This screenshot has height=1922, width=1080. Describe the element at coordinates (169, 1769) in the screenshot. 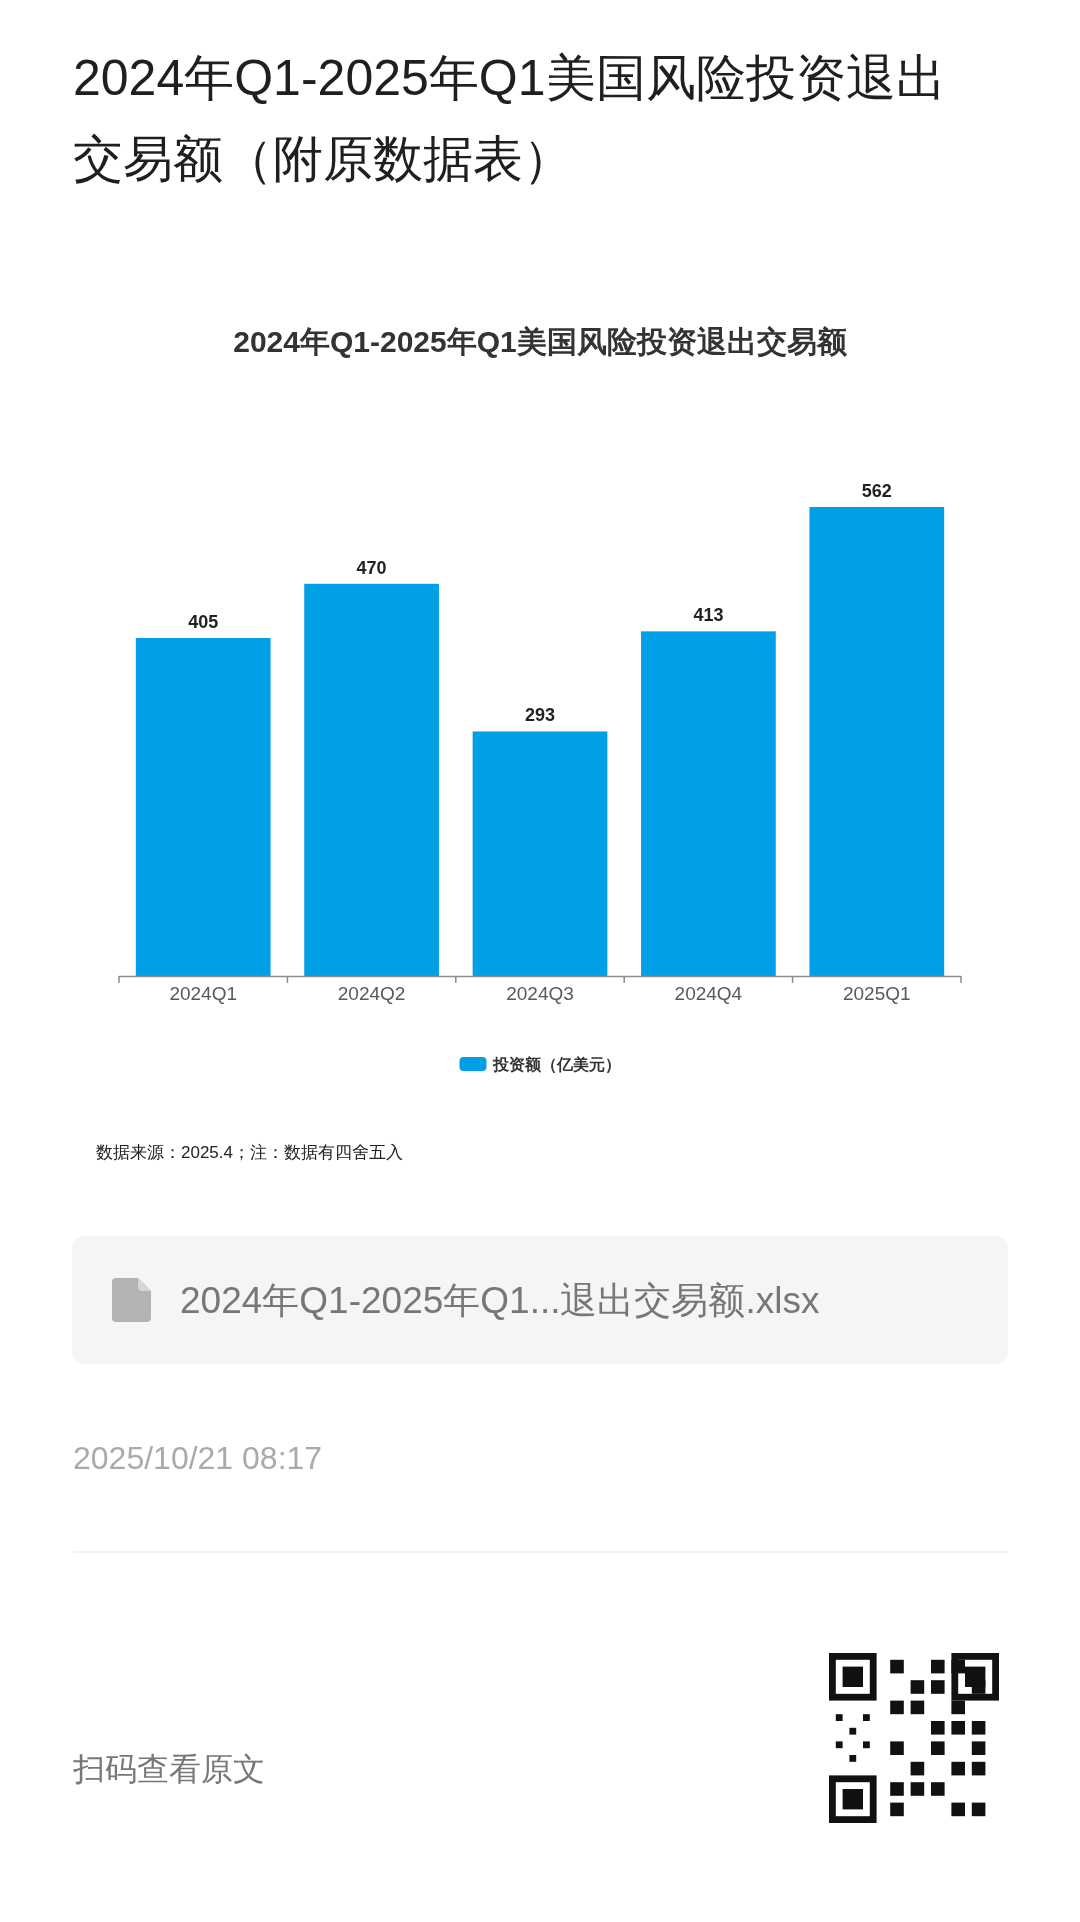

I see `annotation: 扫码查看原文` at that location.